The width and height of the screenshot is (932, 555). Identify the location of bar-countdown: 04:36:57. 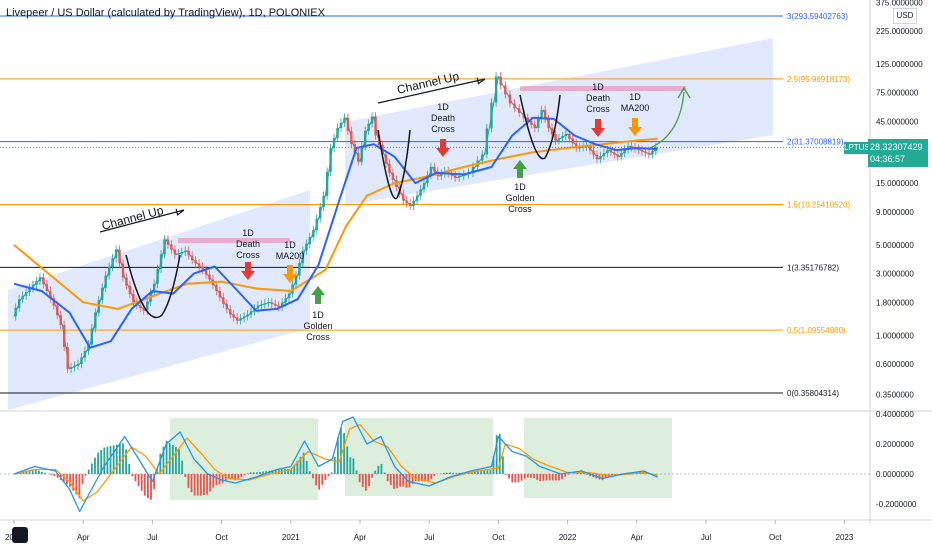
(898, 159).